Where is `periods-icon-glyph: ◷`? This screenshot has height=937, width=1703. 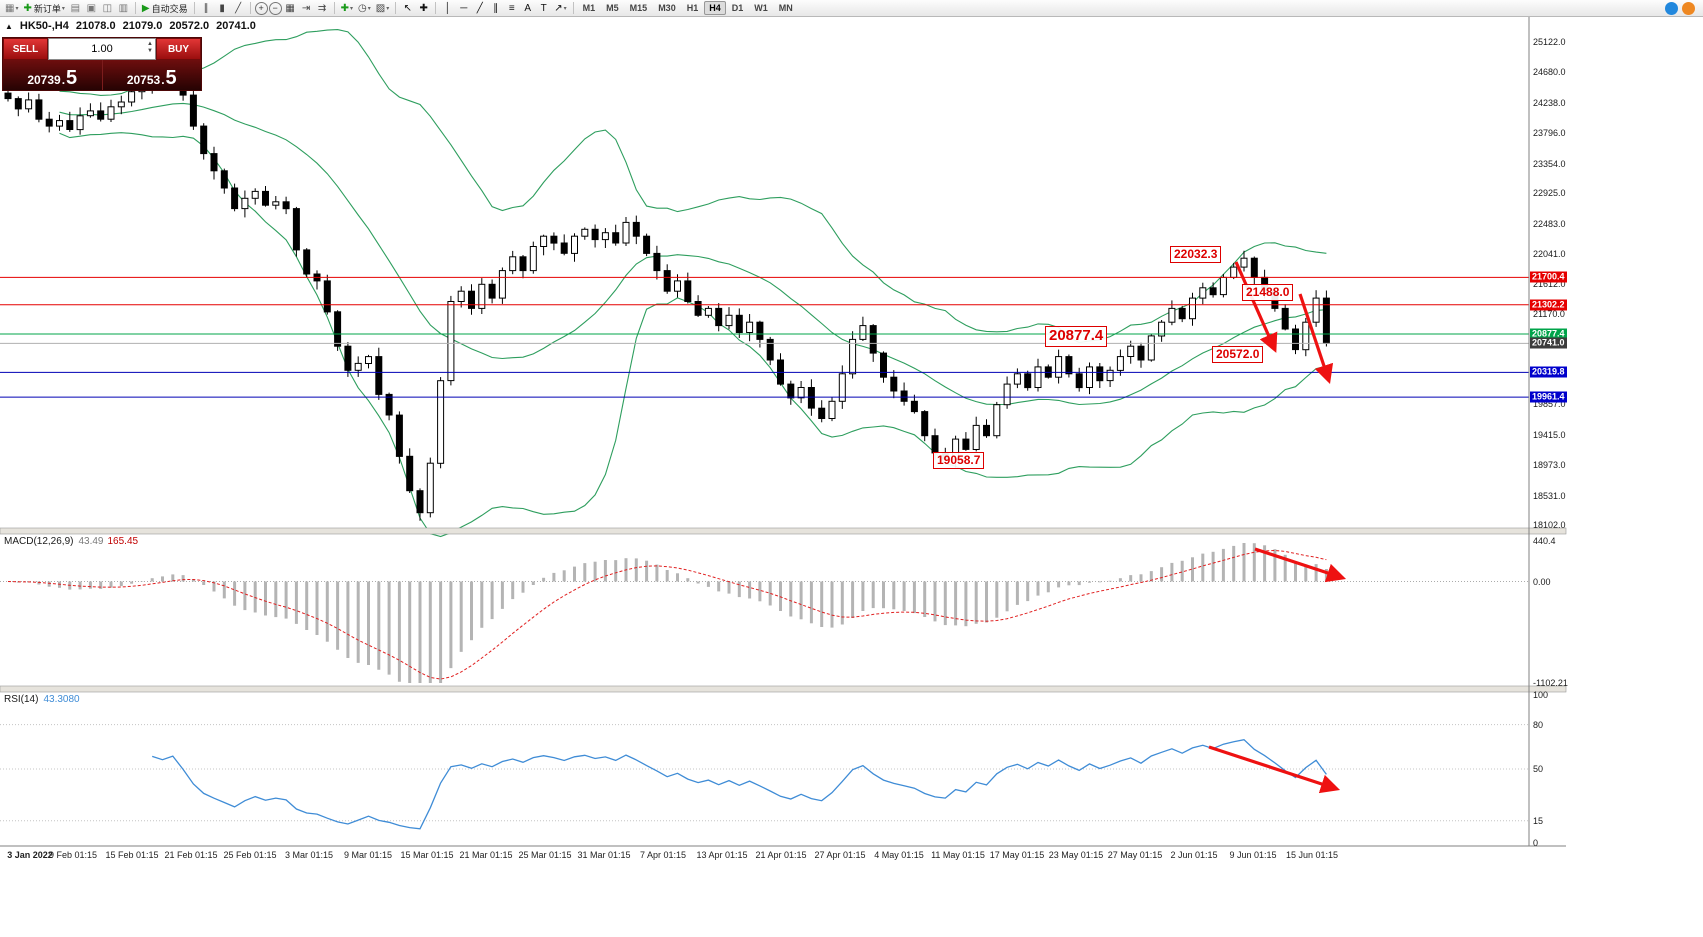 periods-icon-glyph: ◷ is located at coordinates (362, 8).